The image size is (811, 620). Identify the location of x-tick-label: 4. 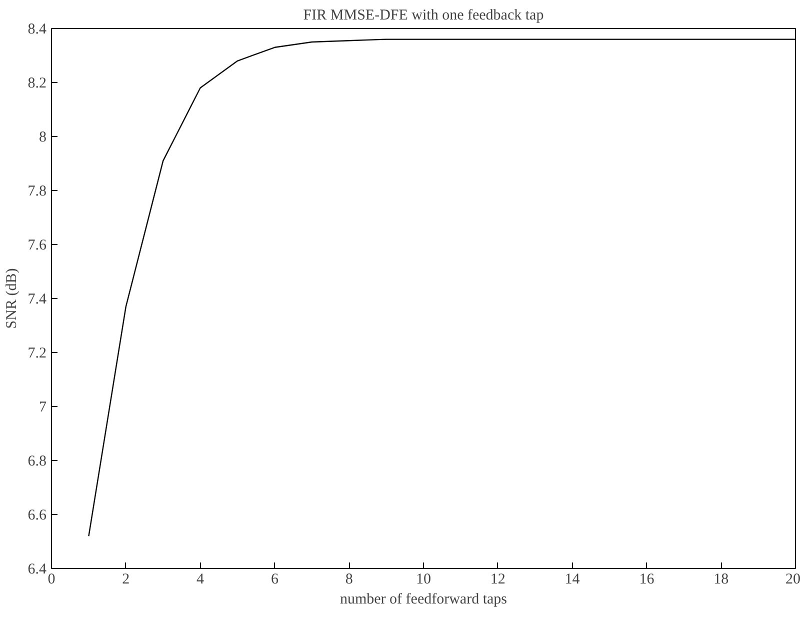
(200, 580).